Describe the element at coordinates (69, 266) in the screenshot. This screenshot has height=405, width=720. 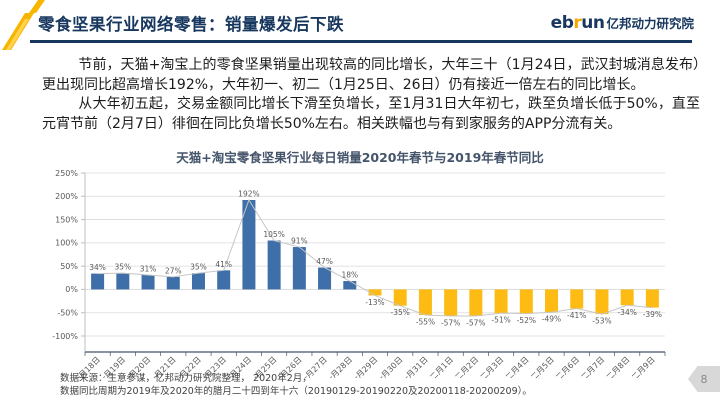
I see `svg-text: 50%` at that location.